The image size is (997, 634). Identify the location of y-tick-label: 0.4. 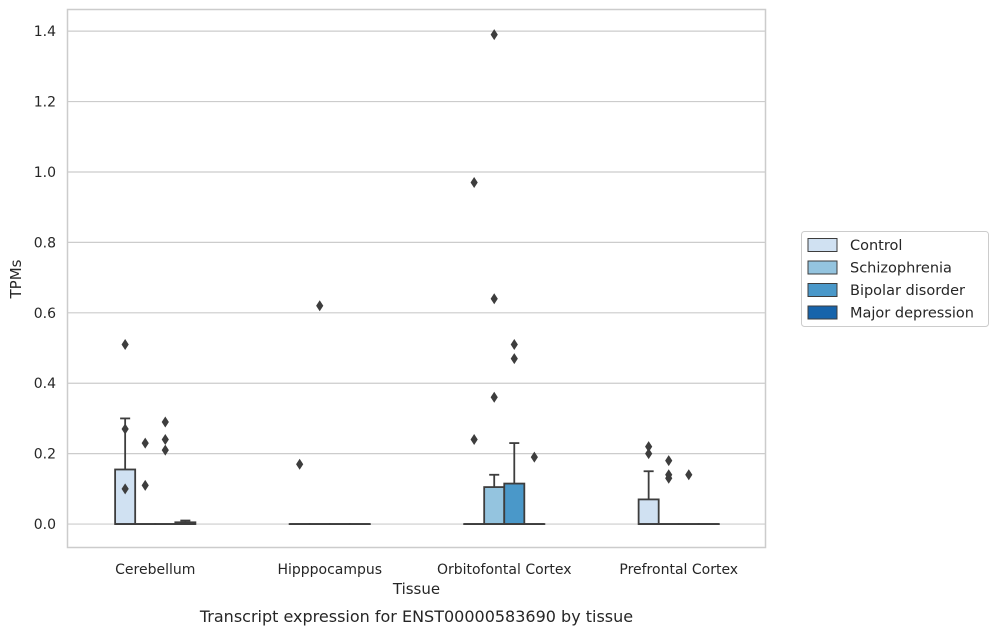
(45, 384).